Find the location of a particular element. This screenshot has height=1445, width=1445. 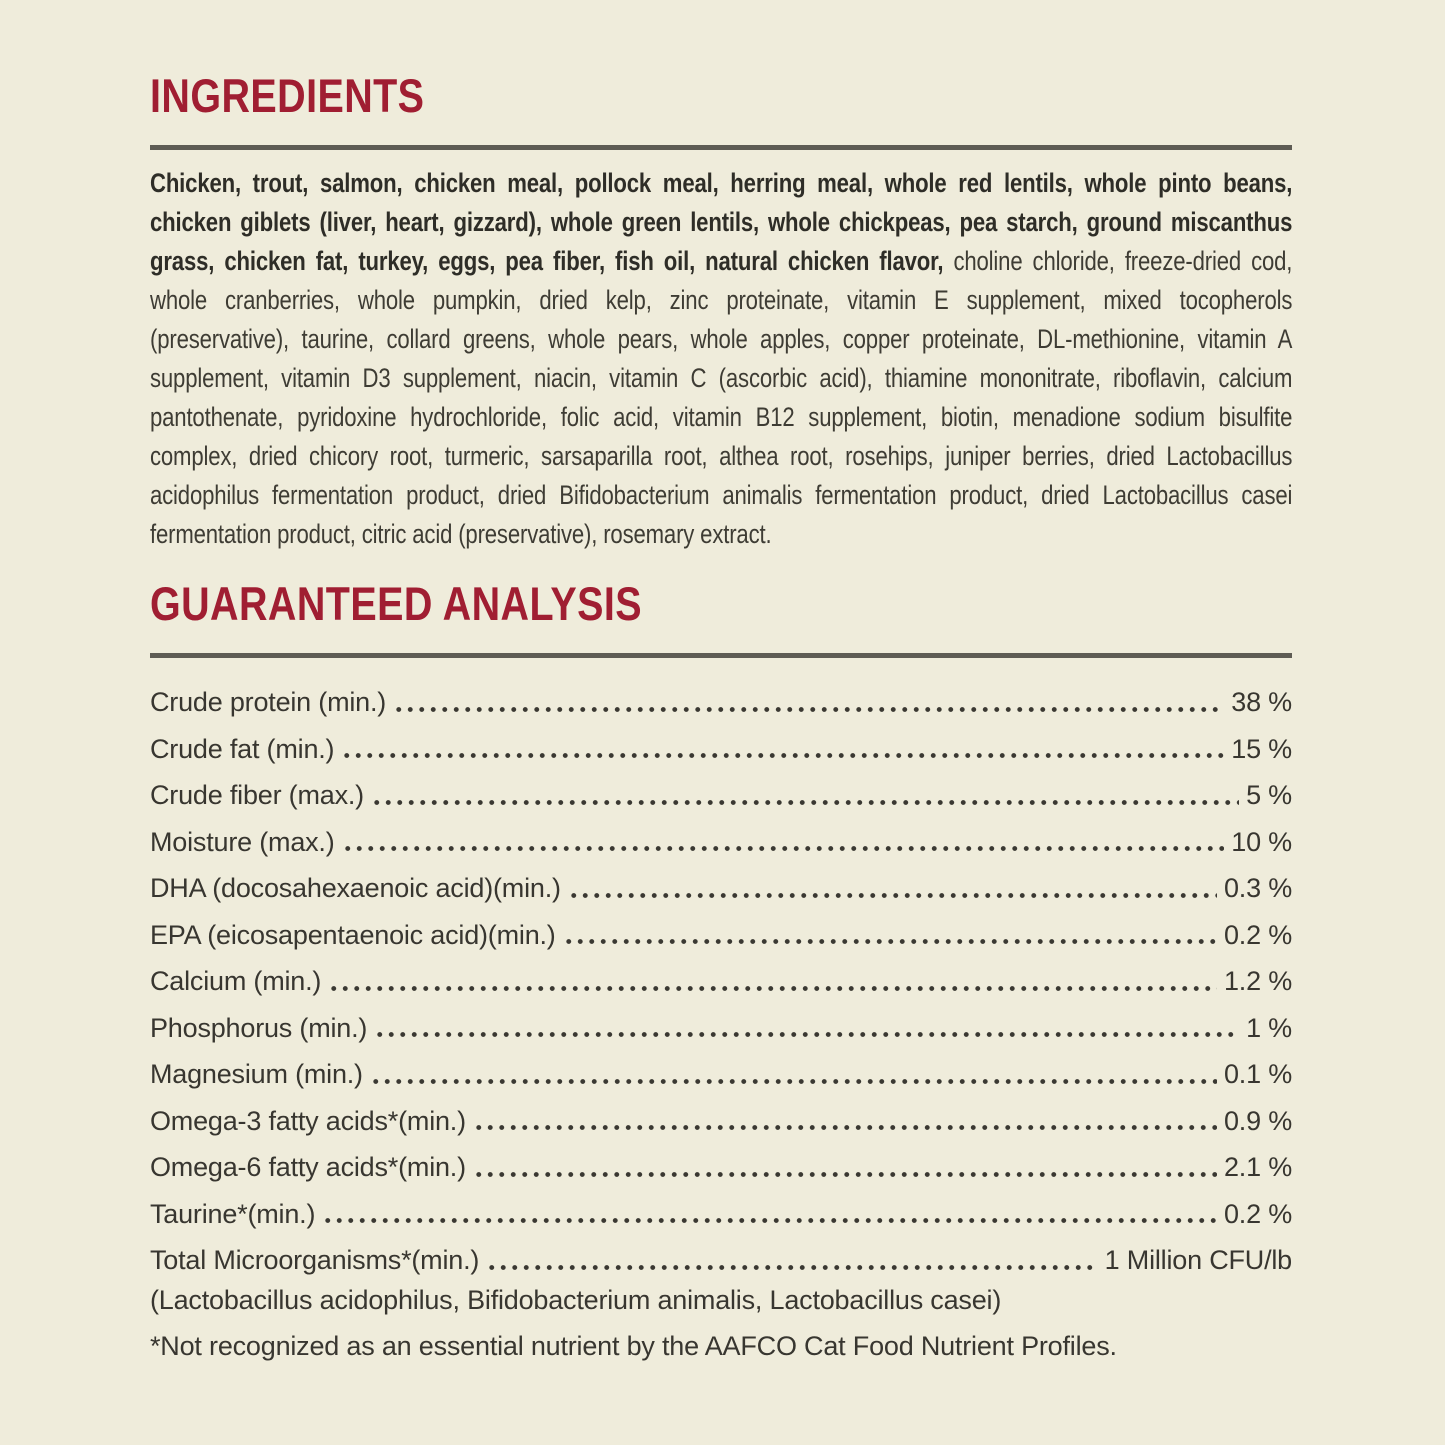

analysis-row-crude-fat: Crude fat (min.) 15 % is located at coordinates (721, 742).